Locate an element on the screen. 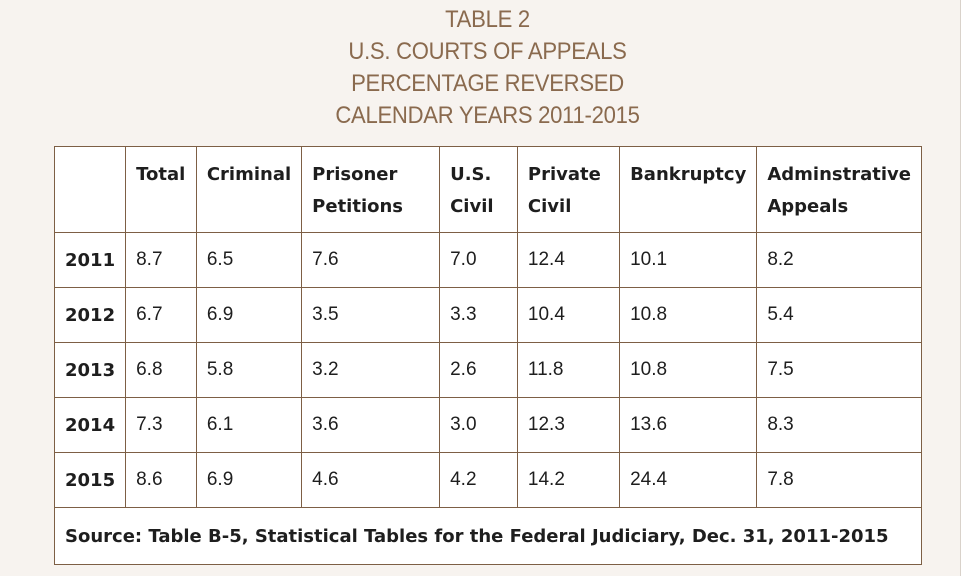  row-year: 2014 is located at coordinates (90, 425).